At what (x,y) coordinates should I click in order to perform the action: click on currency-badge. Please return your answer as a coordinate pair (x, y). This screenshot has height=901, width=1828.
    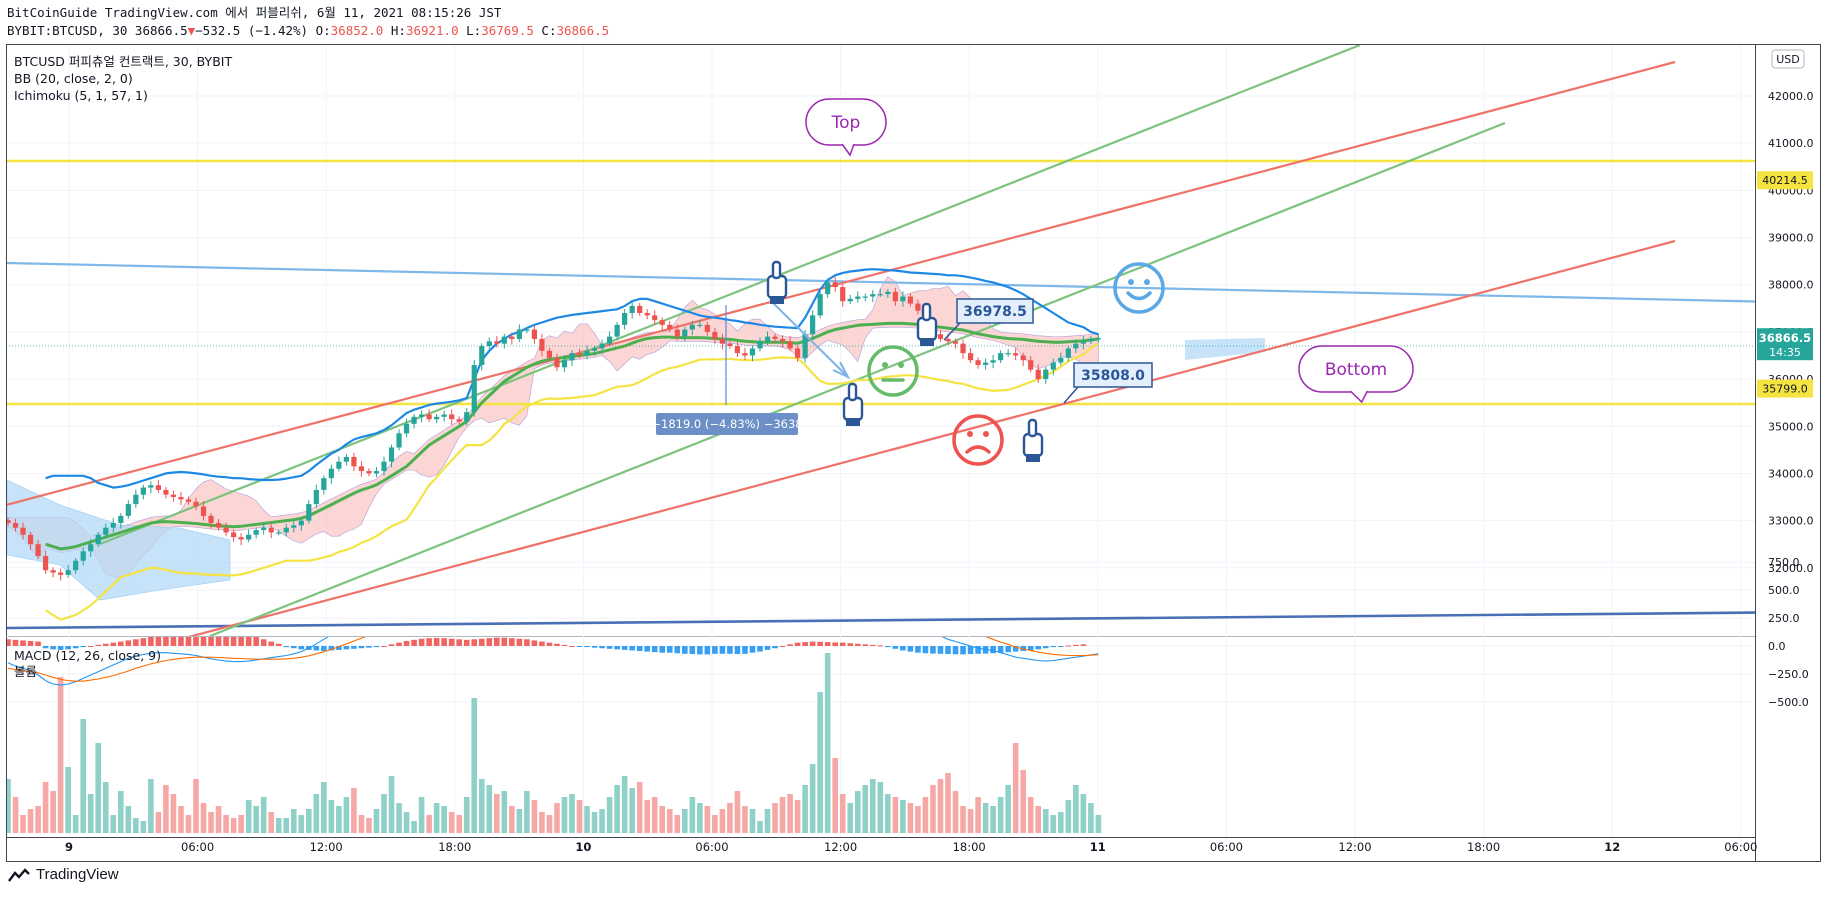
    Looking at the image, I should click on (1788, 59).